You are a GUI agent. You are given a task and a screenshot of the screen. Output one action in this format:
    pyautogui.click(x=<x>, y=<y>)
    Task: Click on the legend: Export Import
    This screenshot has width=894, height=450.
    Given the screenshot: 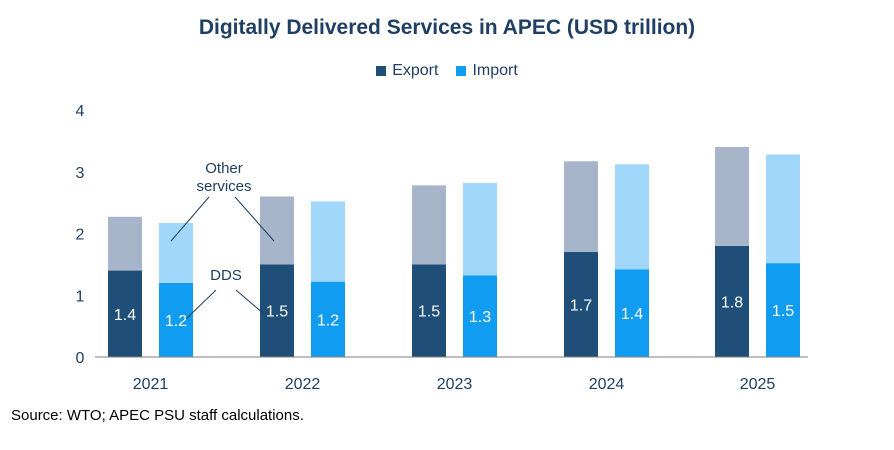 What is the action you would take?
    pyautogui.click(x=447, y=71)
    